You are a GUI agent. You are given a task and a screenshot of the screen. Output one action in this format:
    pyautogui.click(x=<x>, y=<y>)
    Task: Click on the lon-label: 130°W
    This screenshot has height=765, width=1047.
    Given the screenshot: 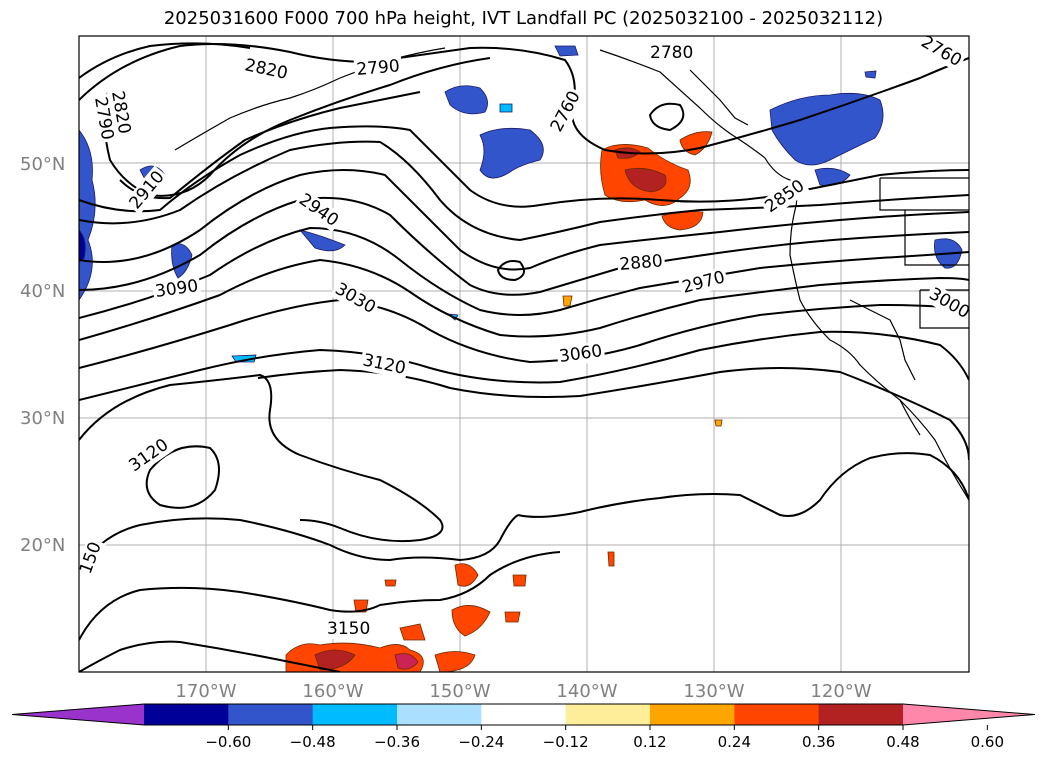 What is the action you would take?
    pyautogui.click(x=713, y=691)
    